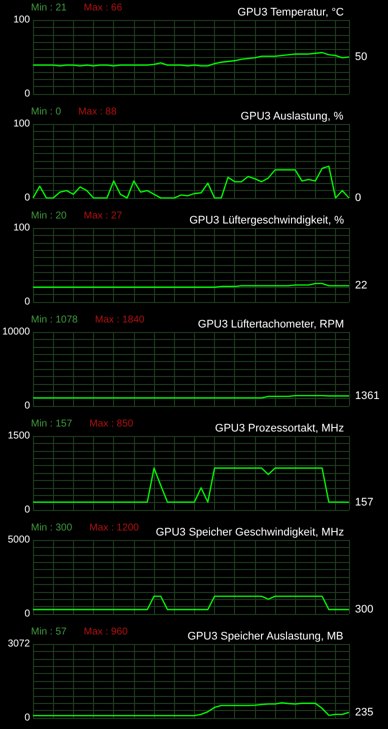  Describe the element at coordinates (103, 216) in the screenshot. I see `text: Max : 27` at that location.